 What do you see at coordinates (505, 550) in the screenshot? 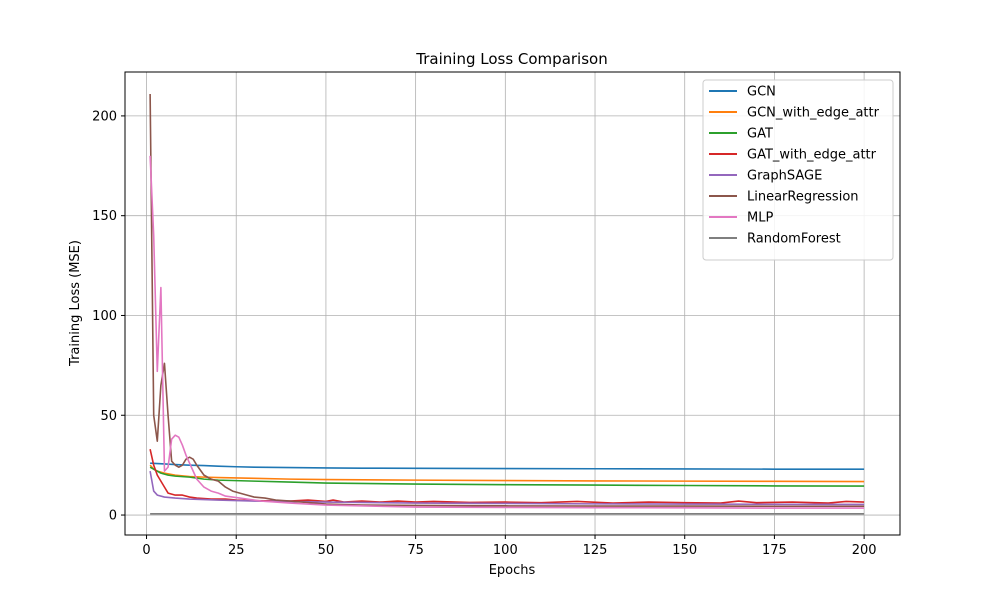
I see `x-tick-label: 100` at bounding box center [505, 550].